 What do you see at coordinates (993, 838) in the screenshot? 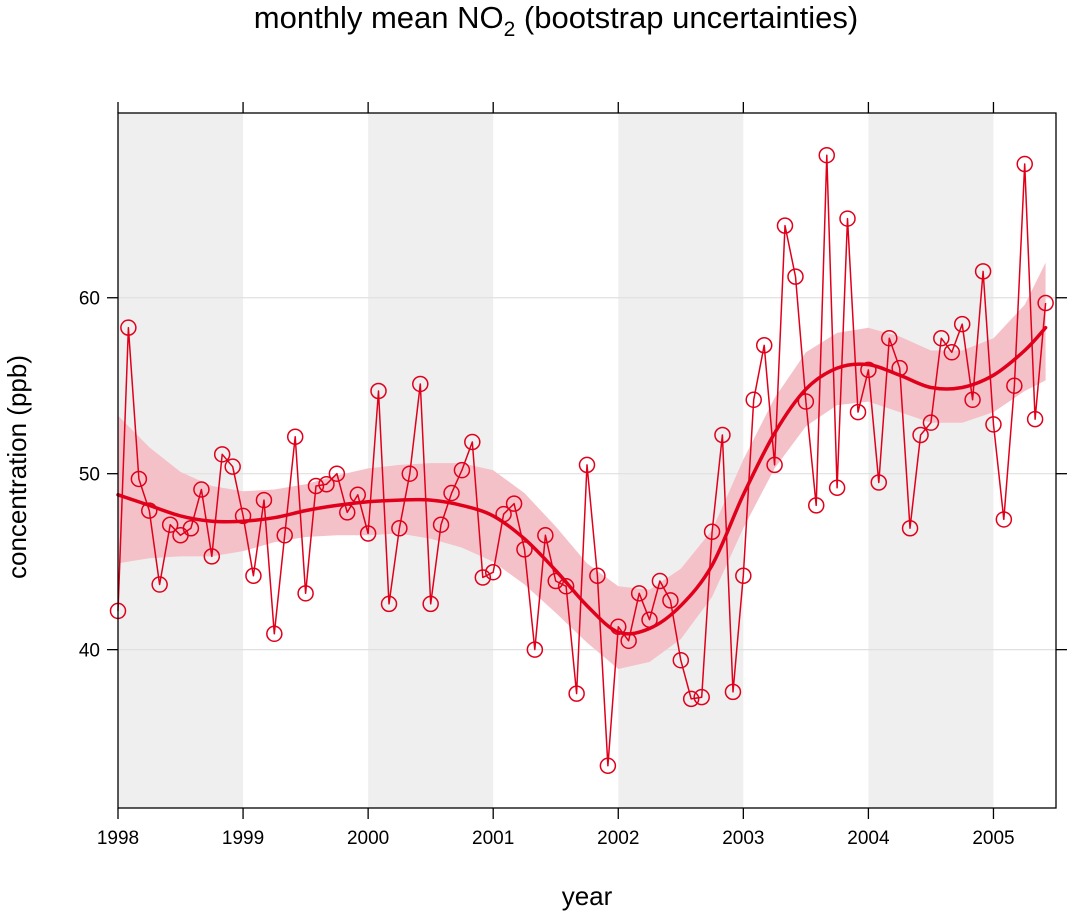
I see `x-tick-label: 2005` at bounding box center [993, 838].